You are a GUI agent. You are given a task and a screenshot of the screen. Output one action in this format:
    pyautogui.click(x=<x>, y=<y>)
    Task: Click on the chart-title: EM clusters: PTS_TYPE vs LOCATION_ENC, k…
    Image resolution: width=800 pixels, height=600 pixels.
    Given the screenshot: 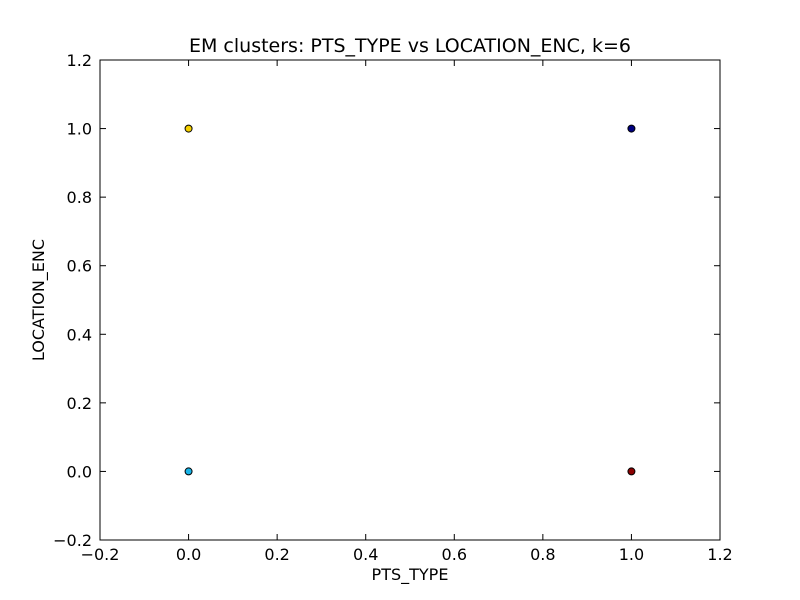 What is the action you would take?
    pyautogui.click(x=410, y=46)
    